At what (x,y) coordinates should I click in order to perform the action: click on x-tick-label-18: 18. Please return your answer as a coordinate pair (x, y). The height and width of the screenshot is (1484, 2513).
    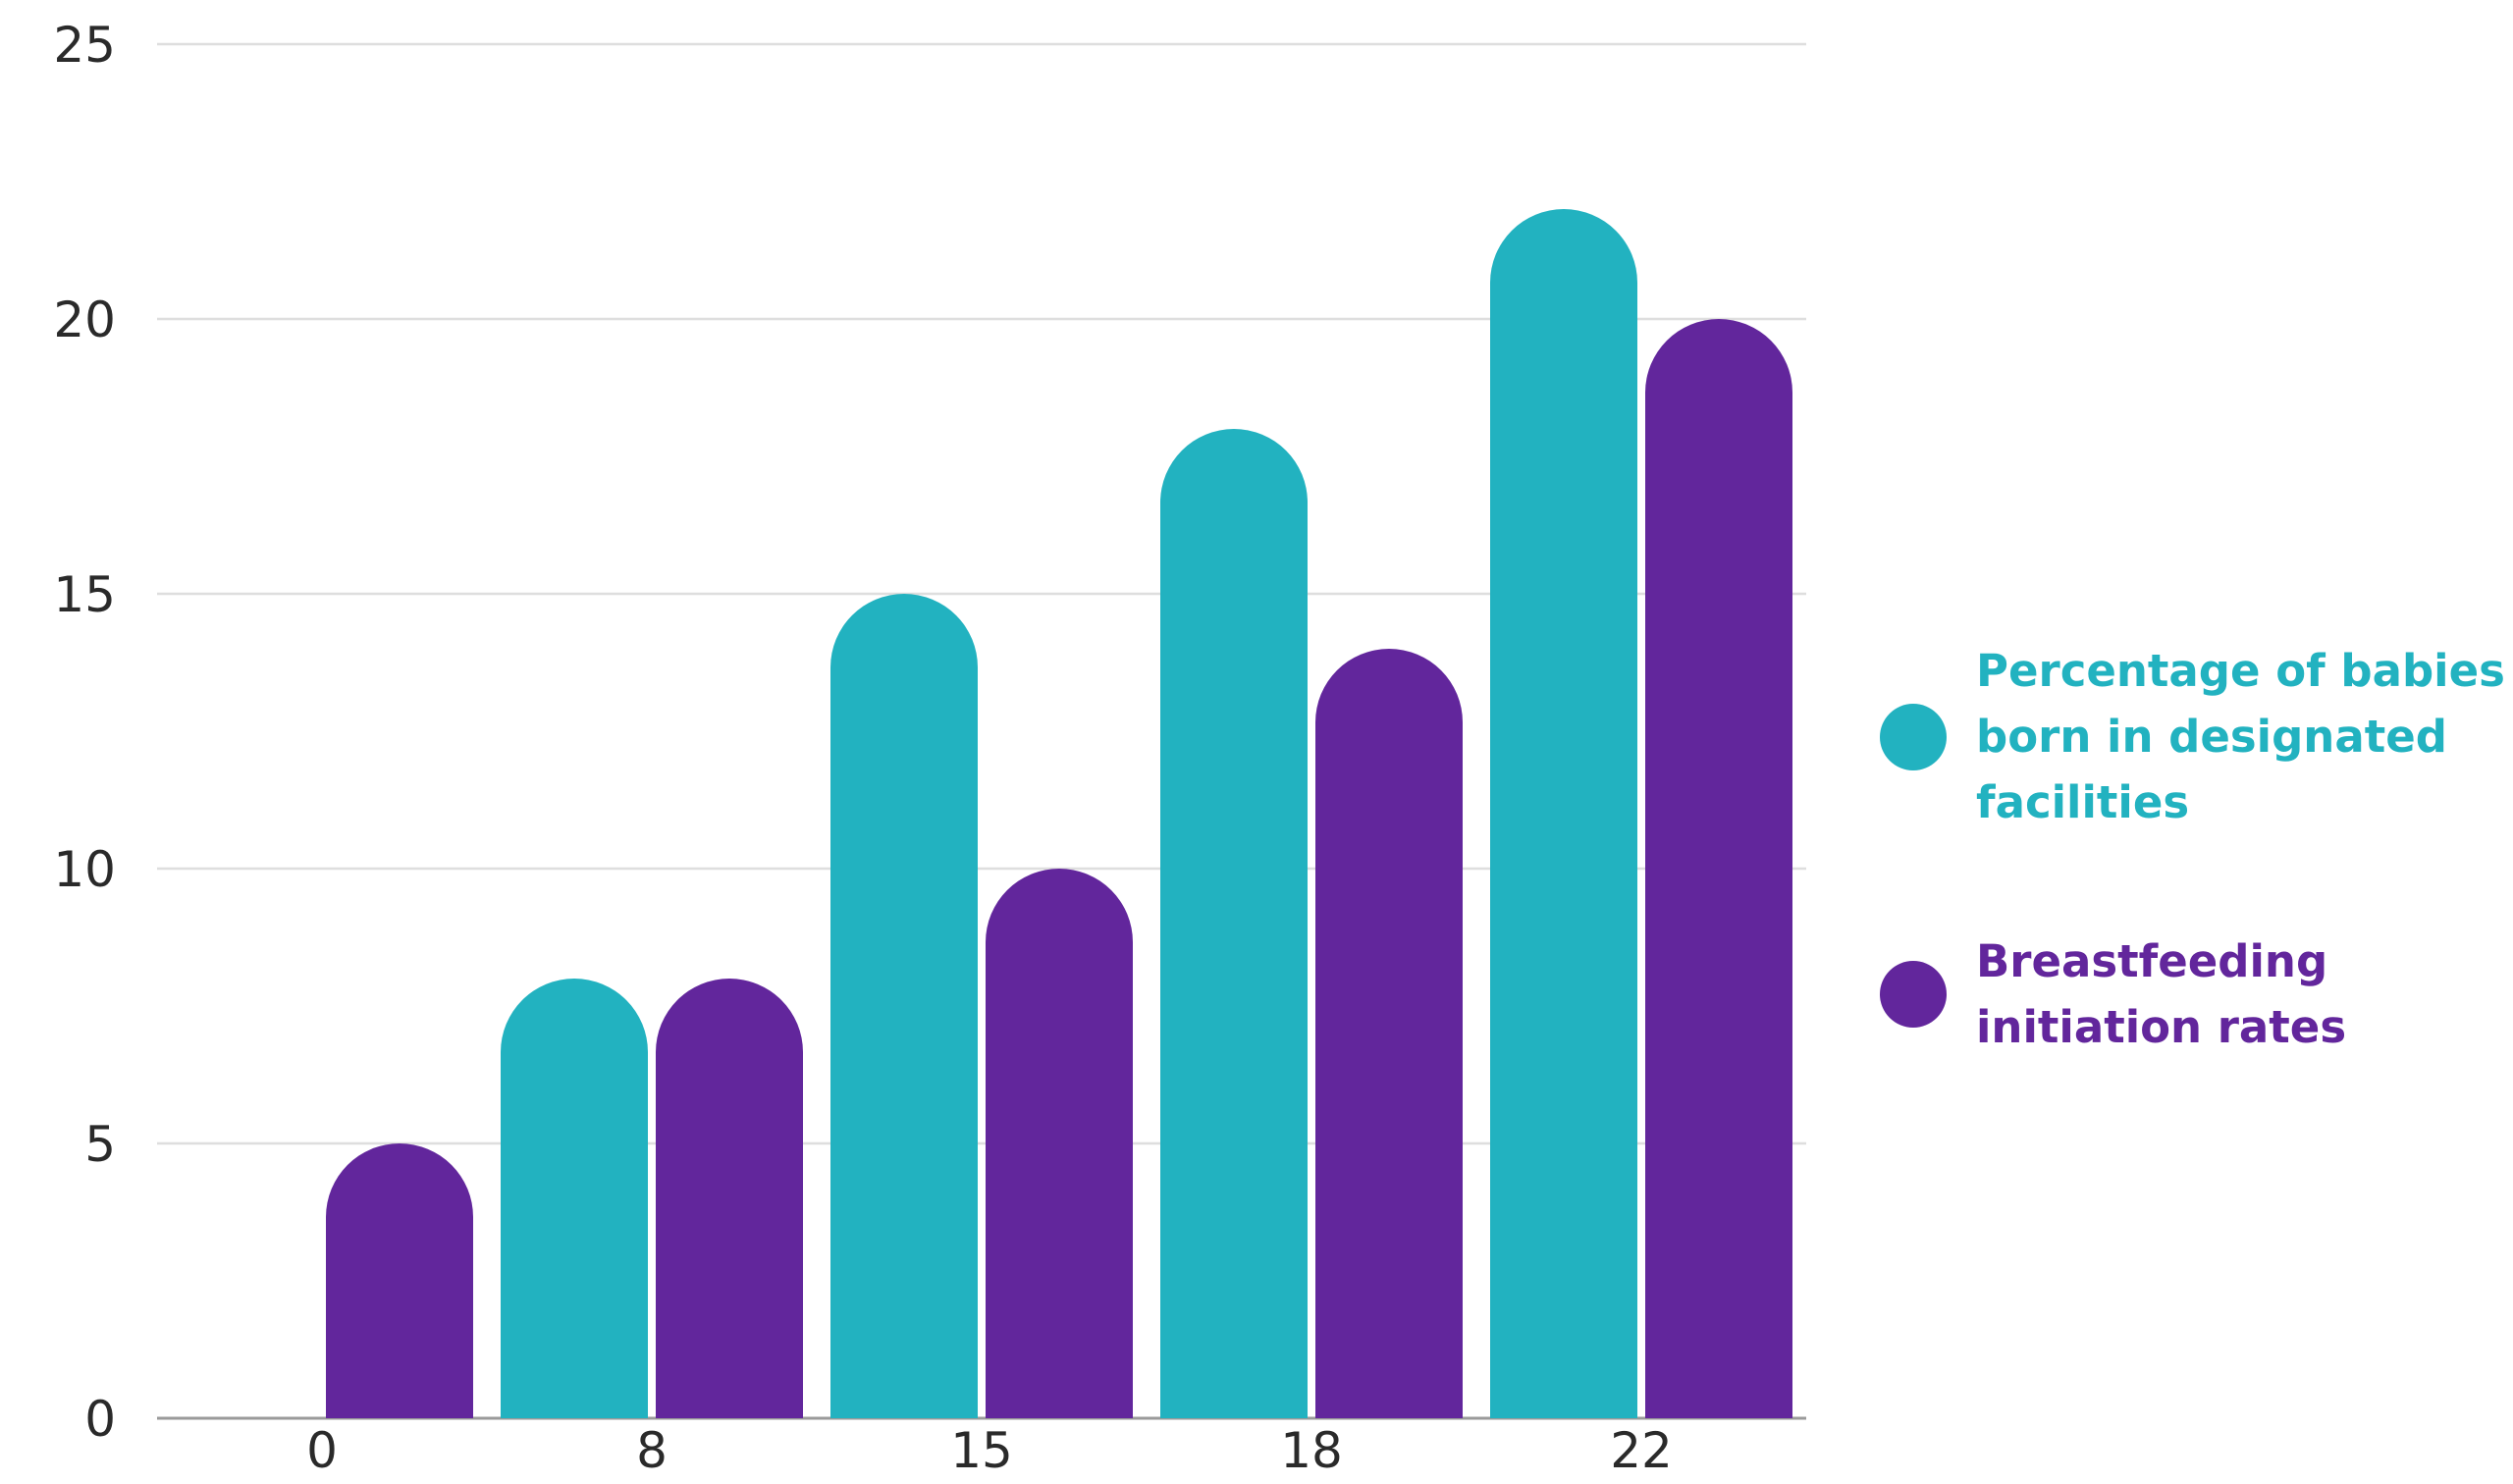
    Looking at the image, I should click on (1311, 1450).